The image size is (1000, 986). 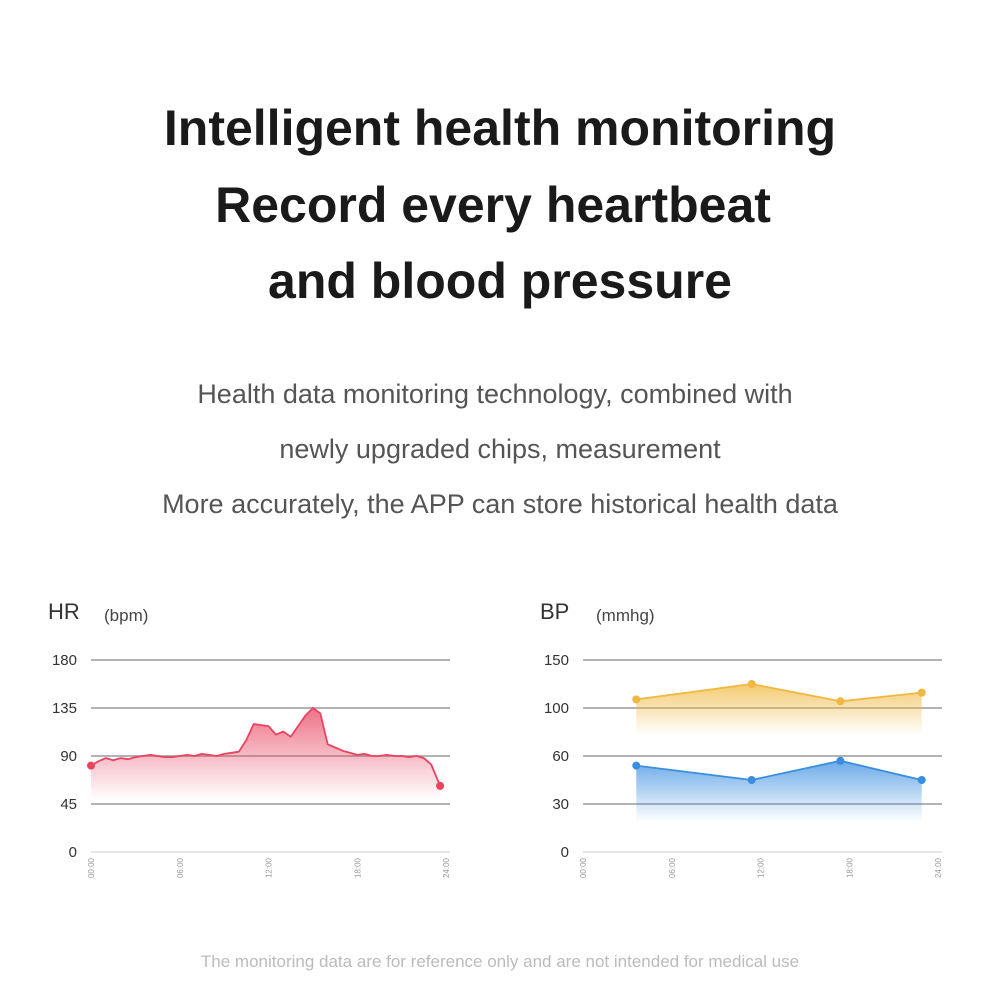 I want to click on y-tick-label: 150, so click(x=556, y=660).